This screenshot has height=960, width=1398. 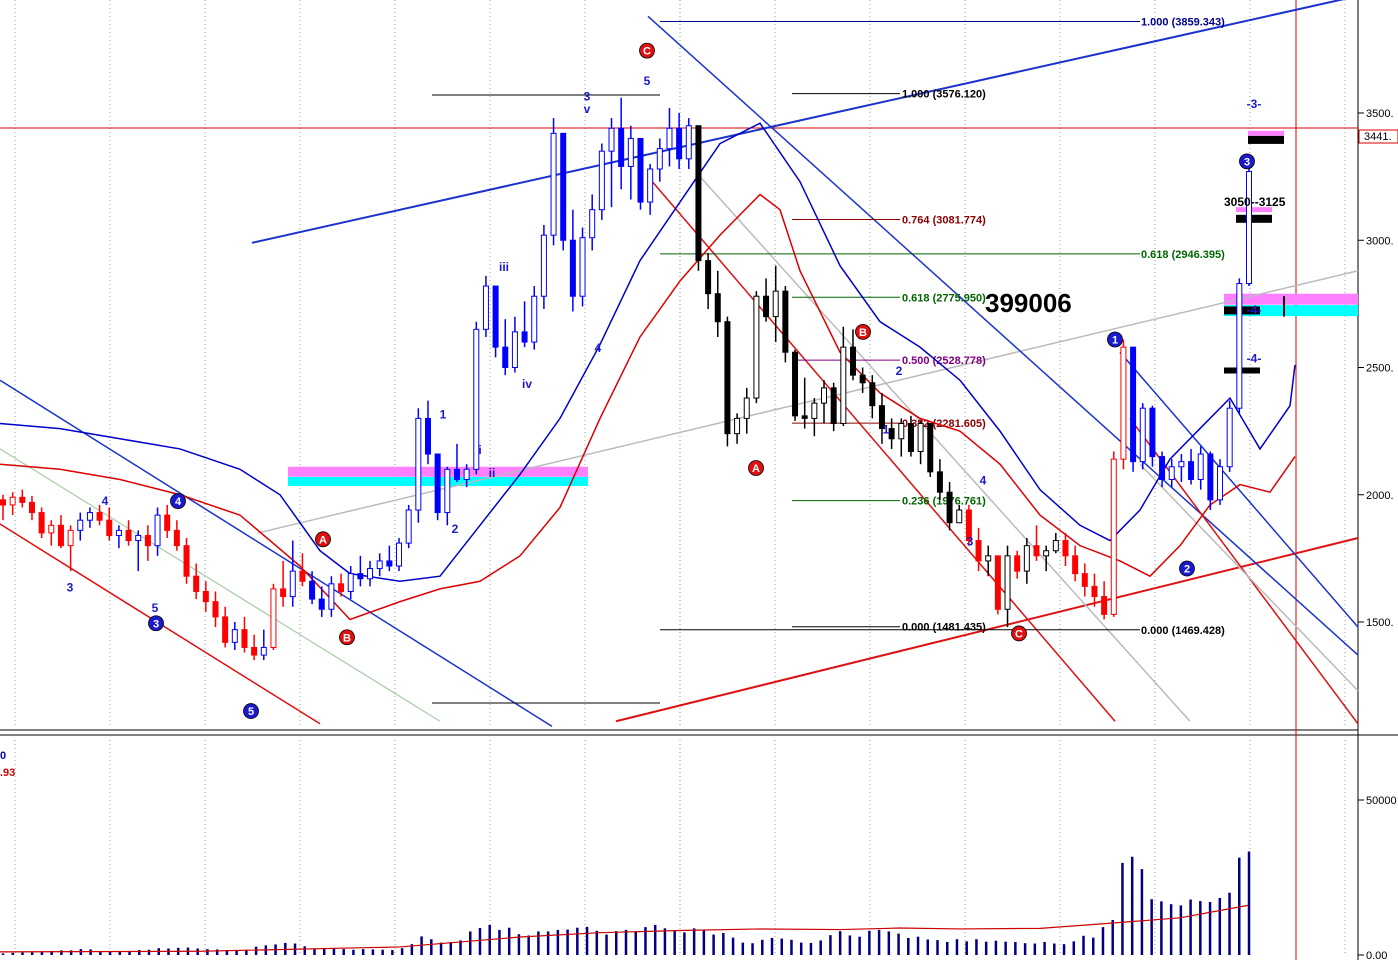 I want to click on wave-label: ii, so click(x=492, y=473).